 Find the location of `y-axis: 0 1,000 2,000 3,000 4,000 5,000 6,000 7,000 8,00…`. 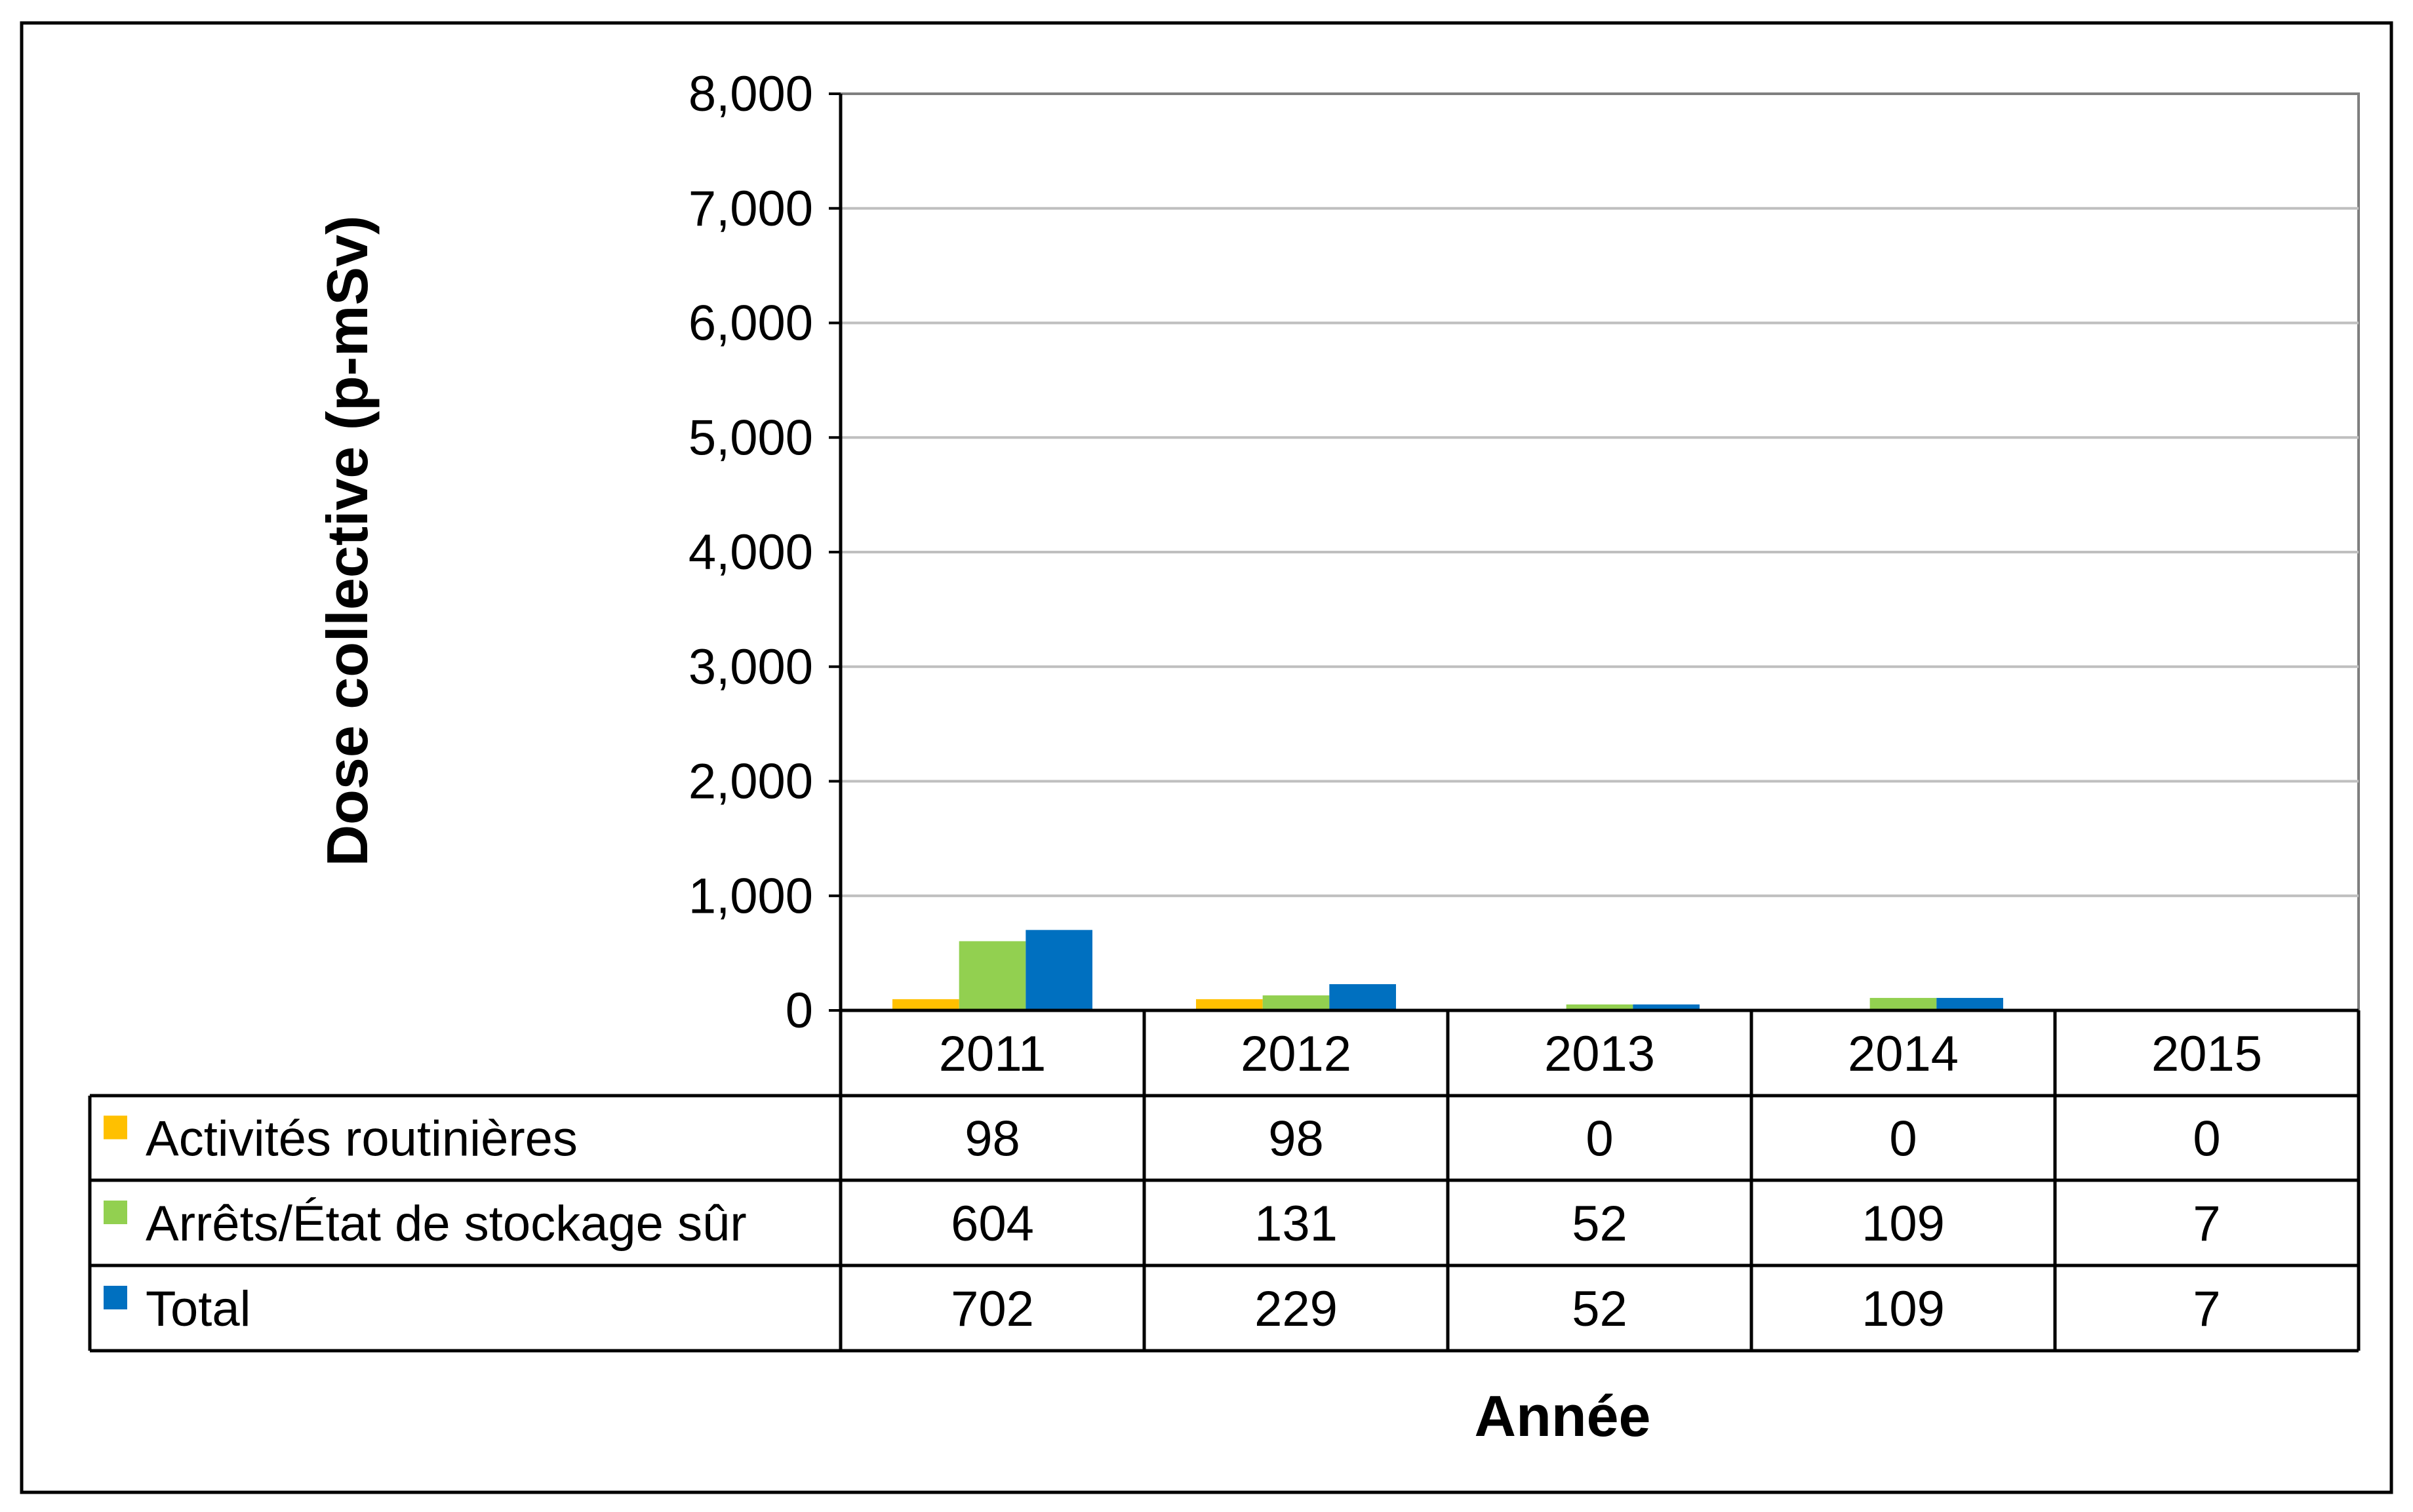

y-axis: 0 1,000 2,000 3,000 4,000 5,000 6,000 7,000 8,00… is located at coordinates (765, 552).